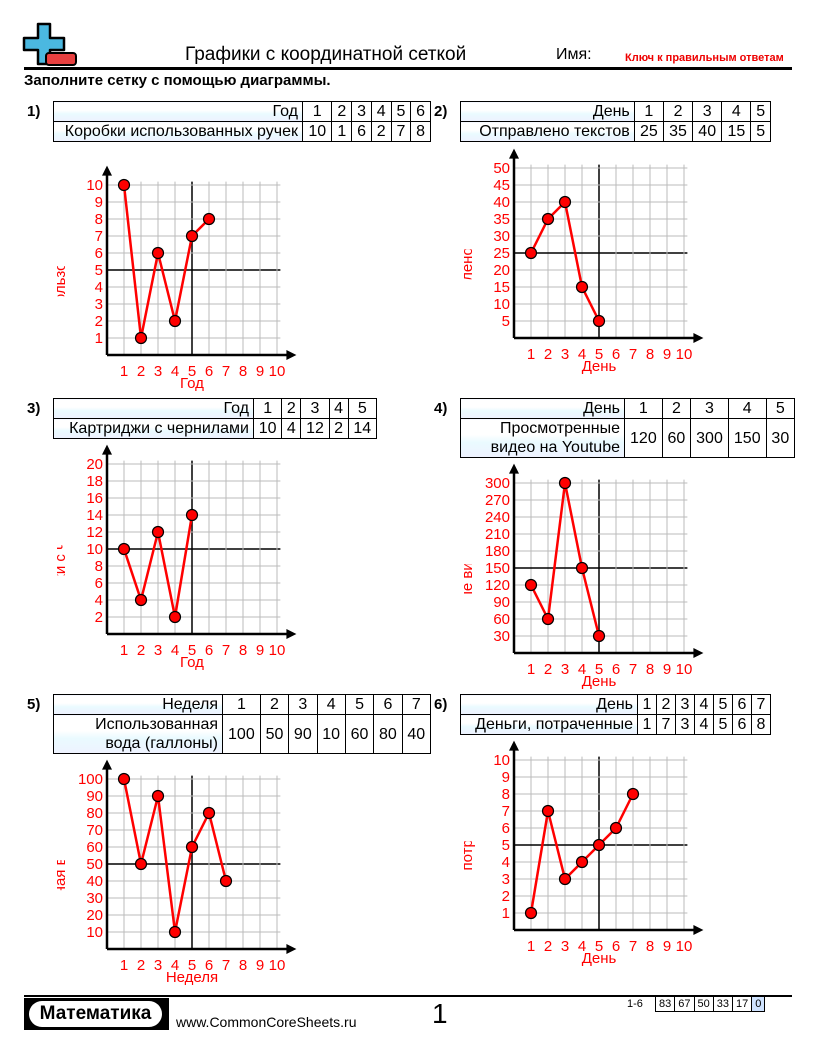  Describe the element at coordinates (60, 557) in the screenshot. I see `y-axis-title: Картриджи с чернилами` at that location.